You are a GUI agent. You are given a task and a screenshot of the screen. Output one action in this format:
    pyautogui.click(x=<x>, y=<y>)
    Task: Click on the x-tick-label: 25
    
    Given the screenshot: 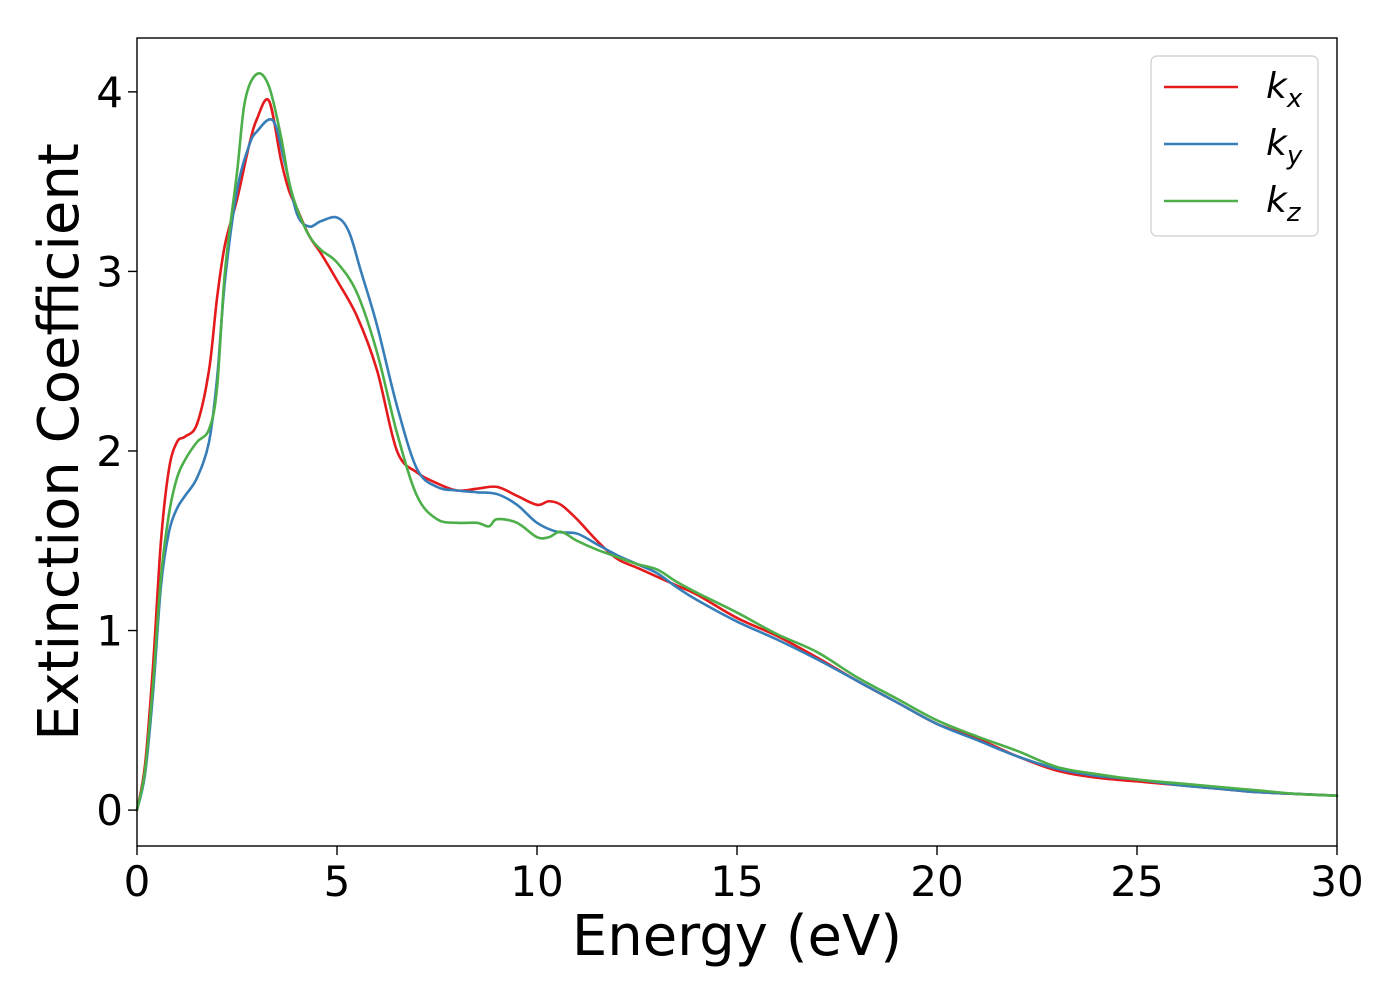 What is the action you would take?
    pyautogui.click(x=1136, y=881)
    